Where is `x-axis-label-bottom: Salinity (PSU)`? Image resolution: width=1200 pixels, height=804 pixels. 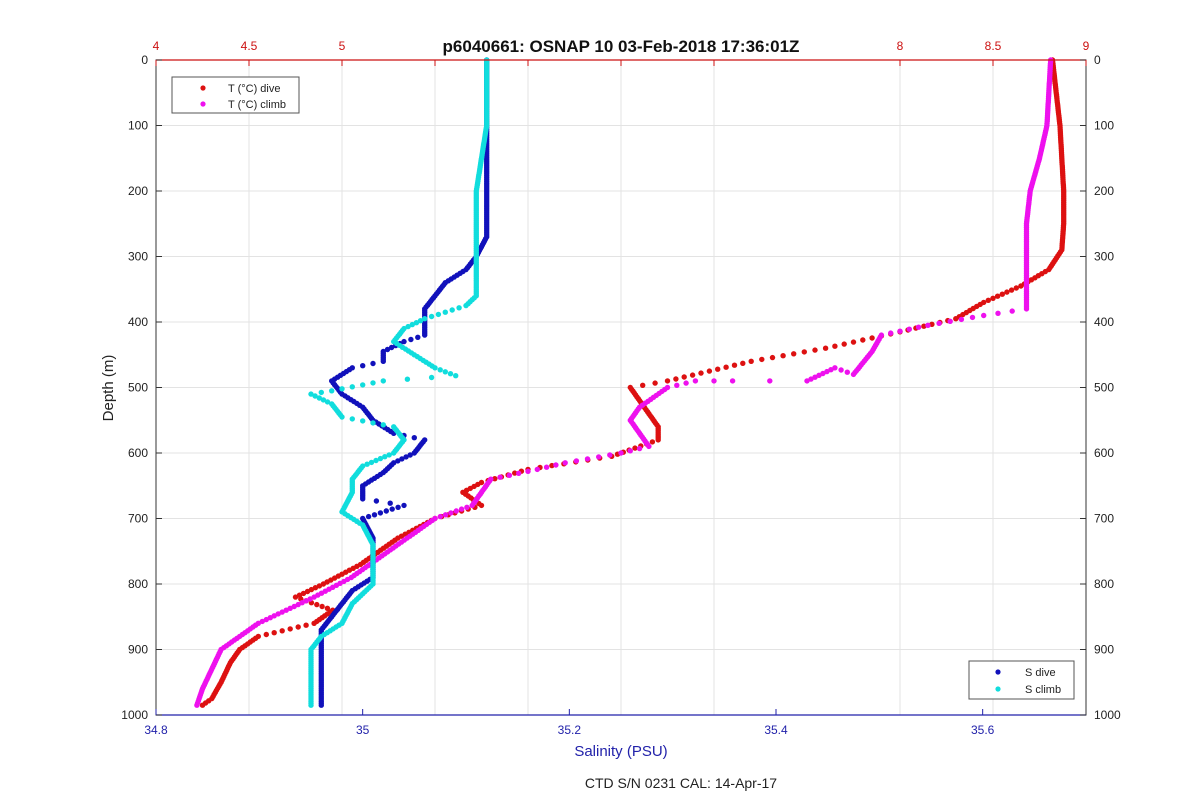 x-axis-label-bottom: Salinity (PSU) is located at coordinates (620, 751).